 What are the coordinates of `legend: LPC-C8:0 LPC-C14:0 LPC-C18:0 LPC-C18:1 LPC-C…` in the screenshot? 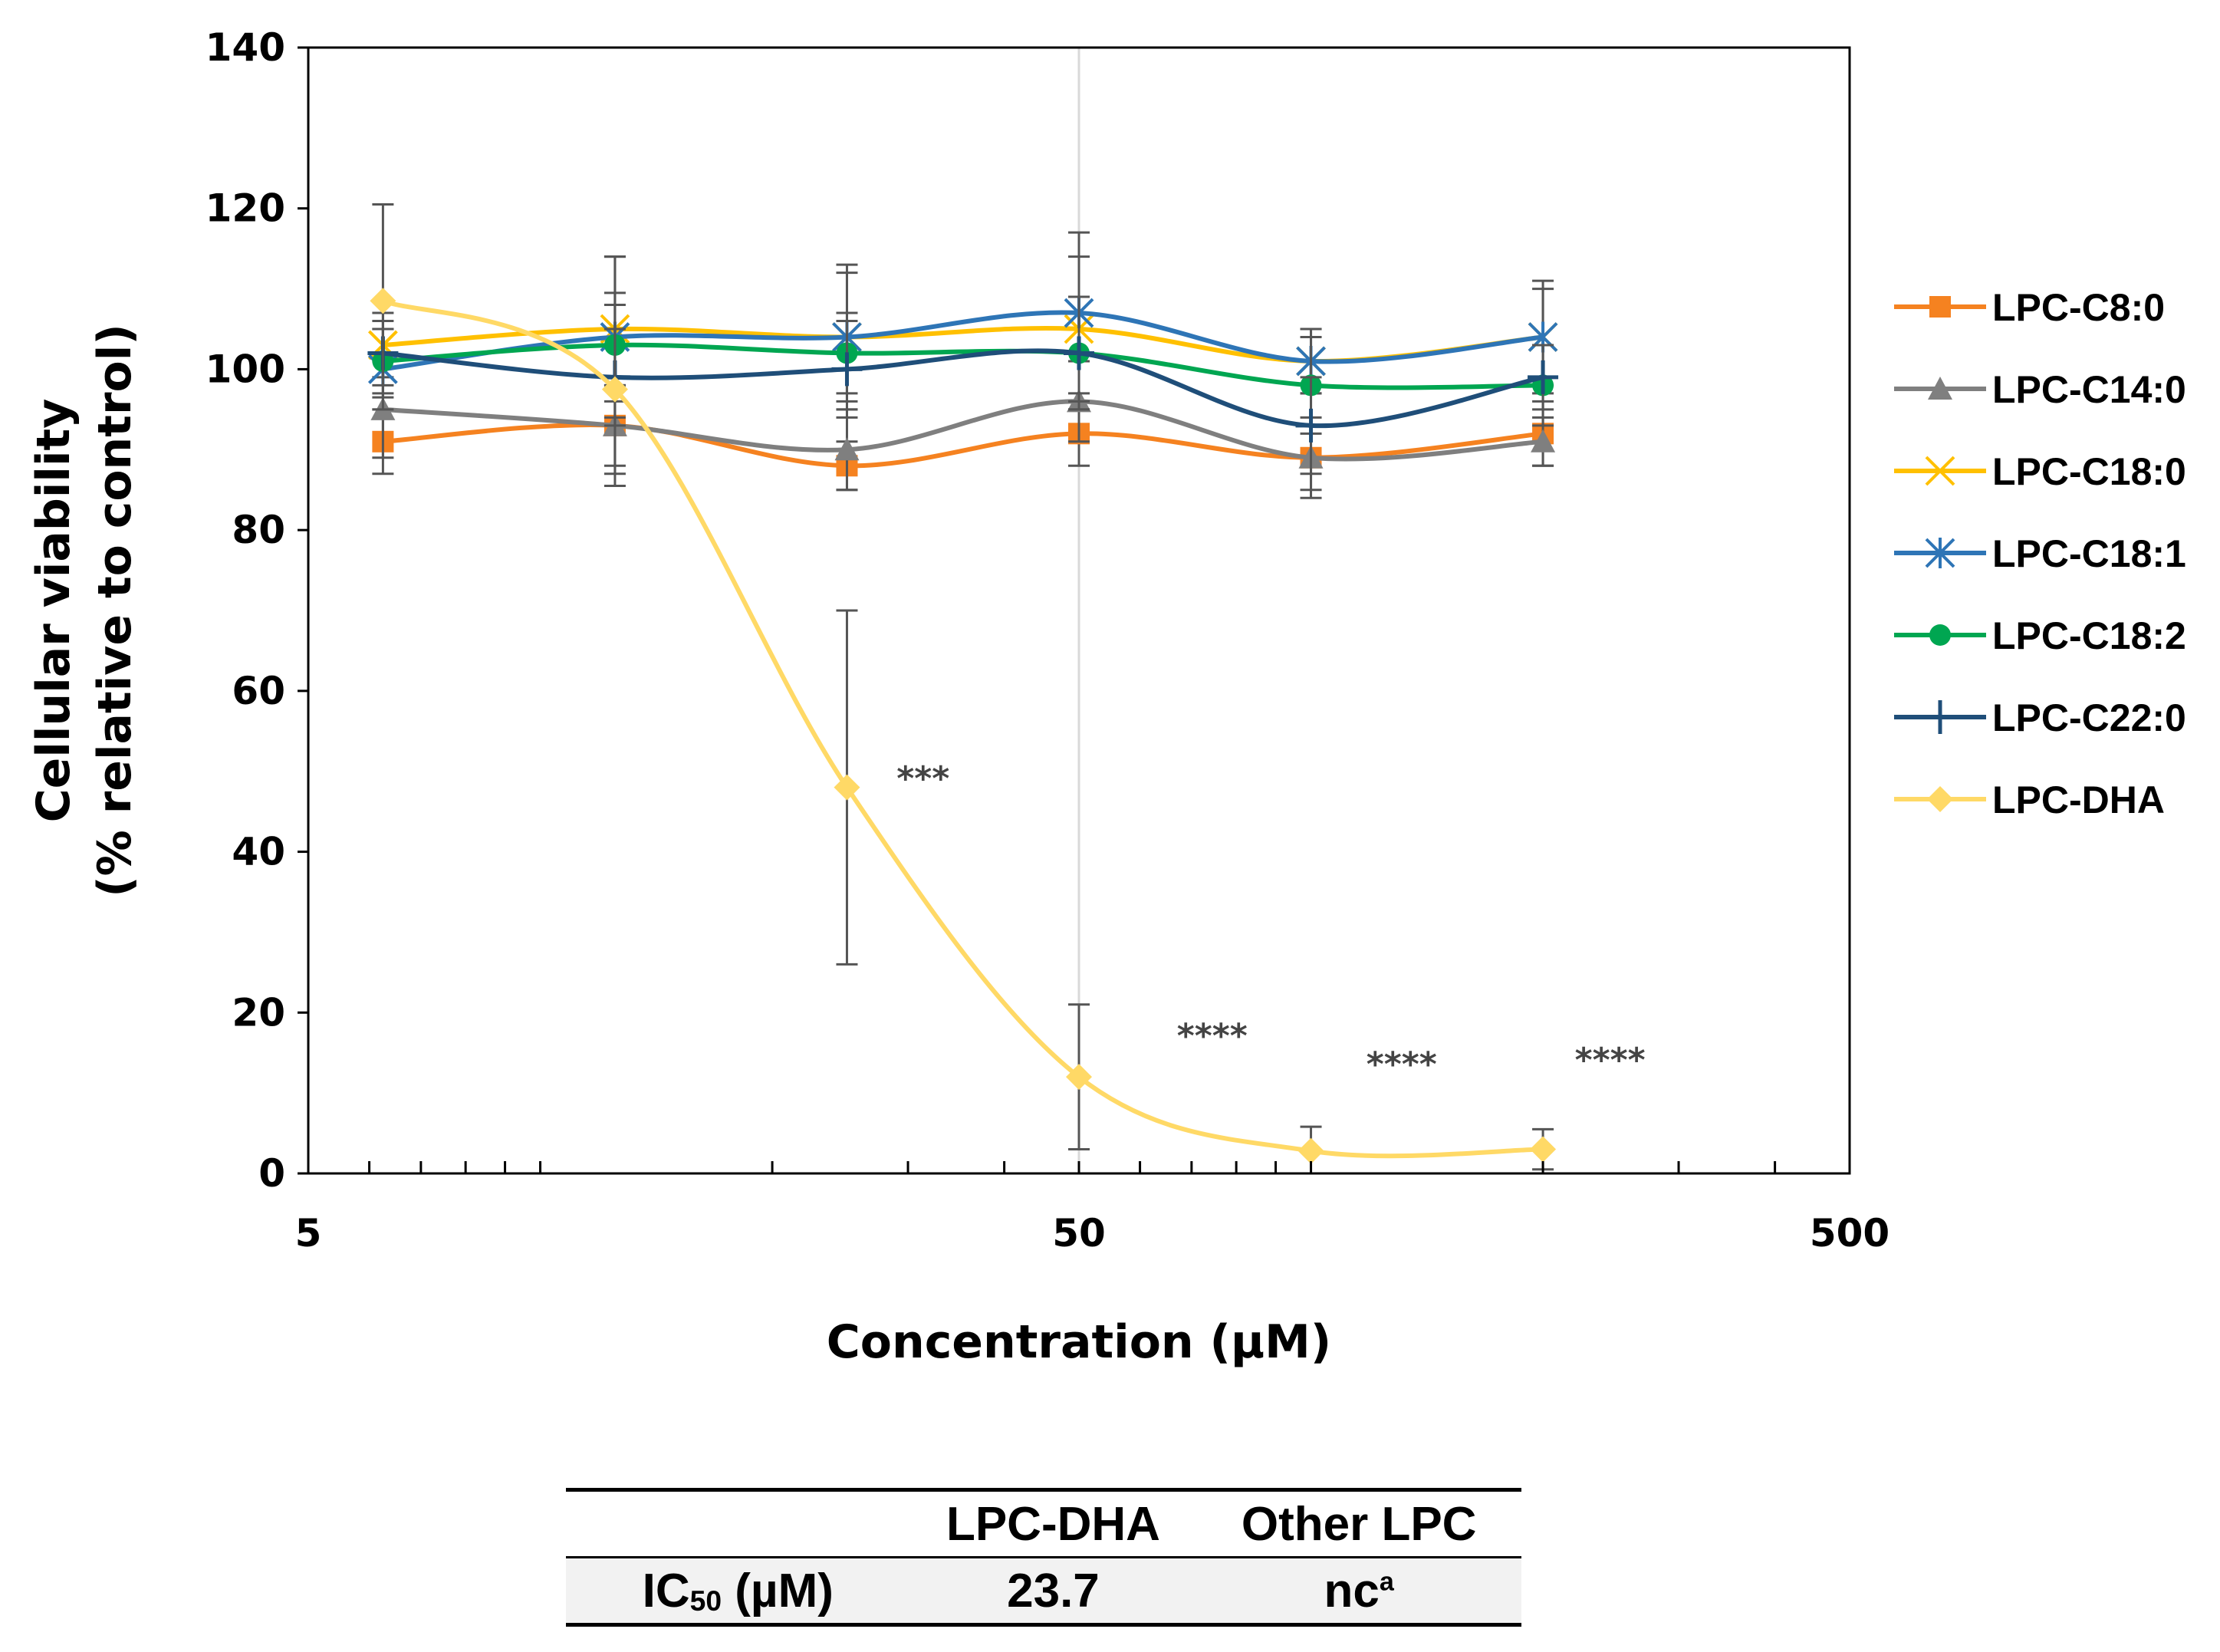 It's located at (2040, 553).